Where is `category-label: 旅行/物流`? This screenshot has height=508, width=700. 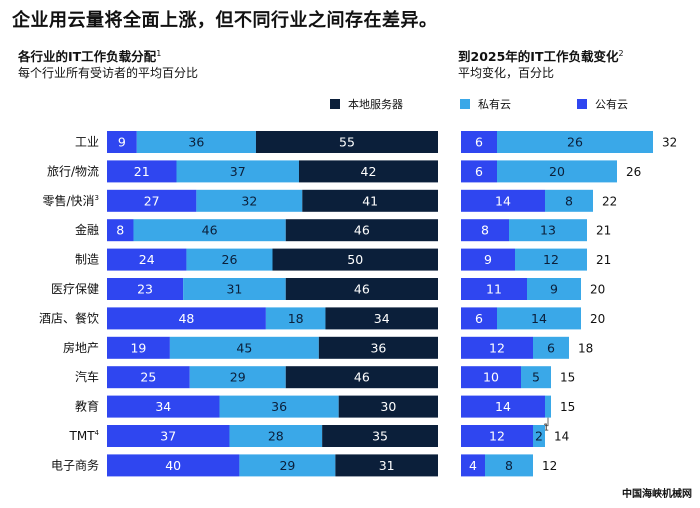 category-label: 旅行/物流 is located at coordinates (73, 171).